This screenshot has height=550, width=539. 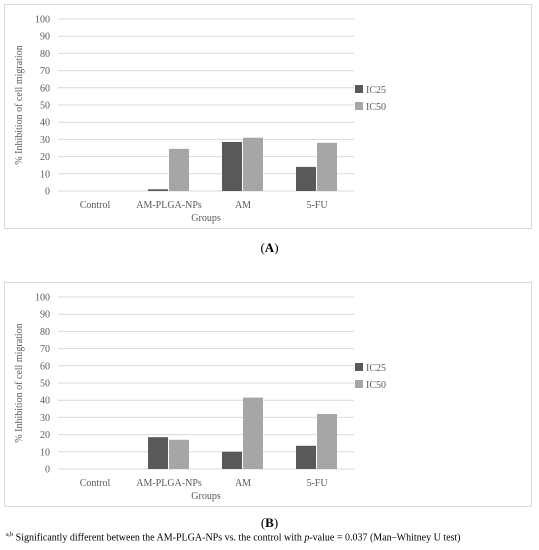 I want to click on chart-b-bar-ic25-am-plga-nps, so click(x=158, y=453).